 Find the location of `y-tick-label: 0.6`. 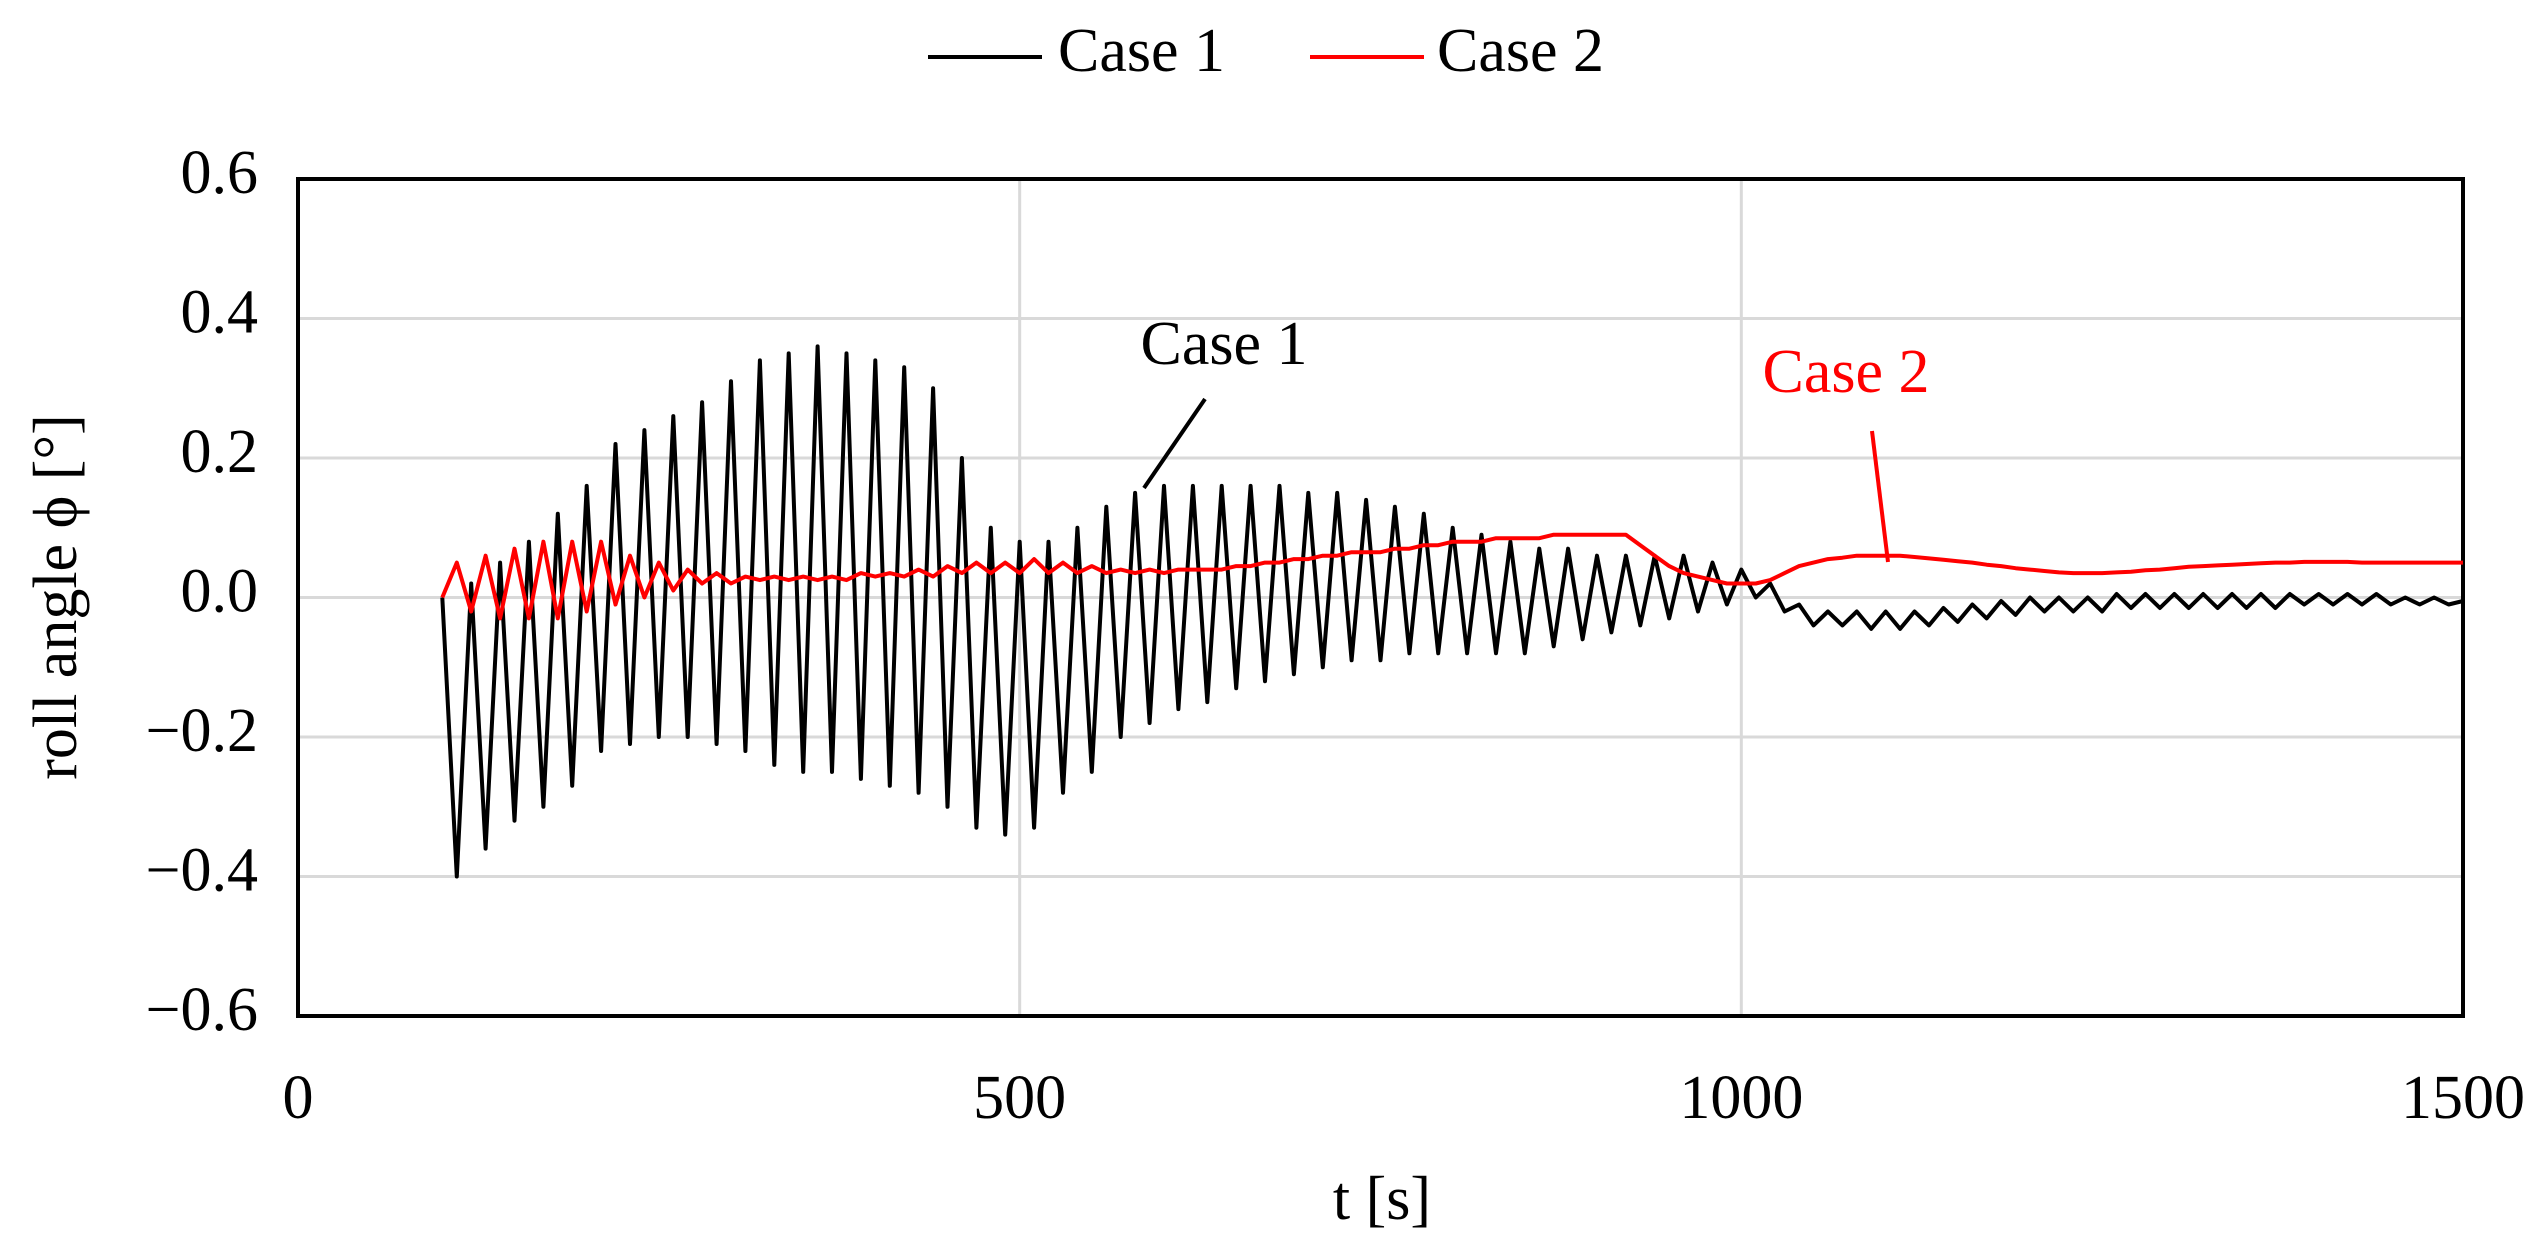

y-tick-label: 0.6 is located at coordinates (220, 173).